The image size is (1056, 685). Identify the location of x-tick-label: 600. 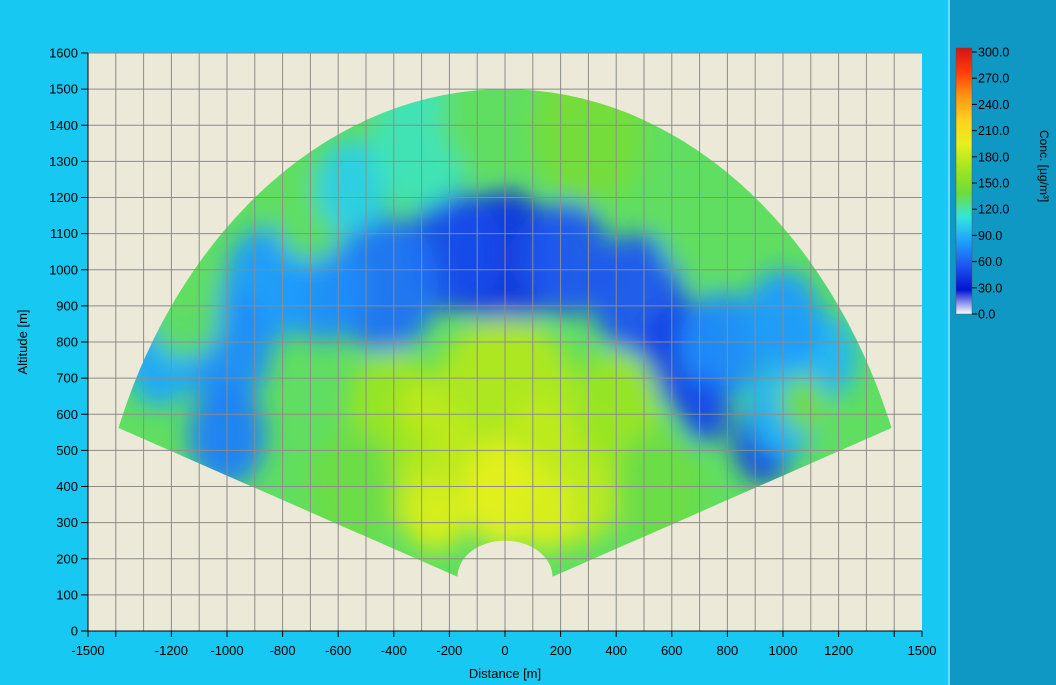
(672, 650).